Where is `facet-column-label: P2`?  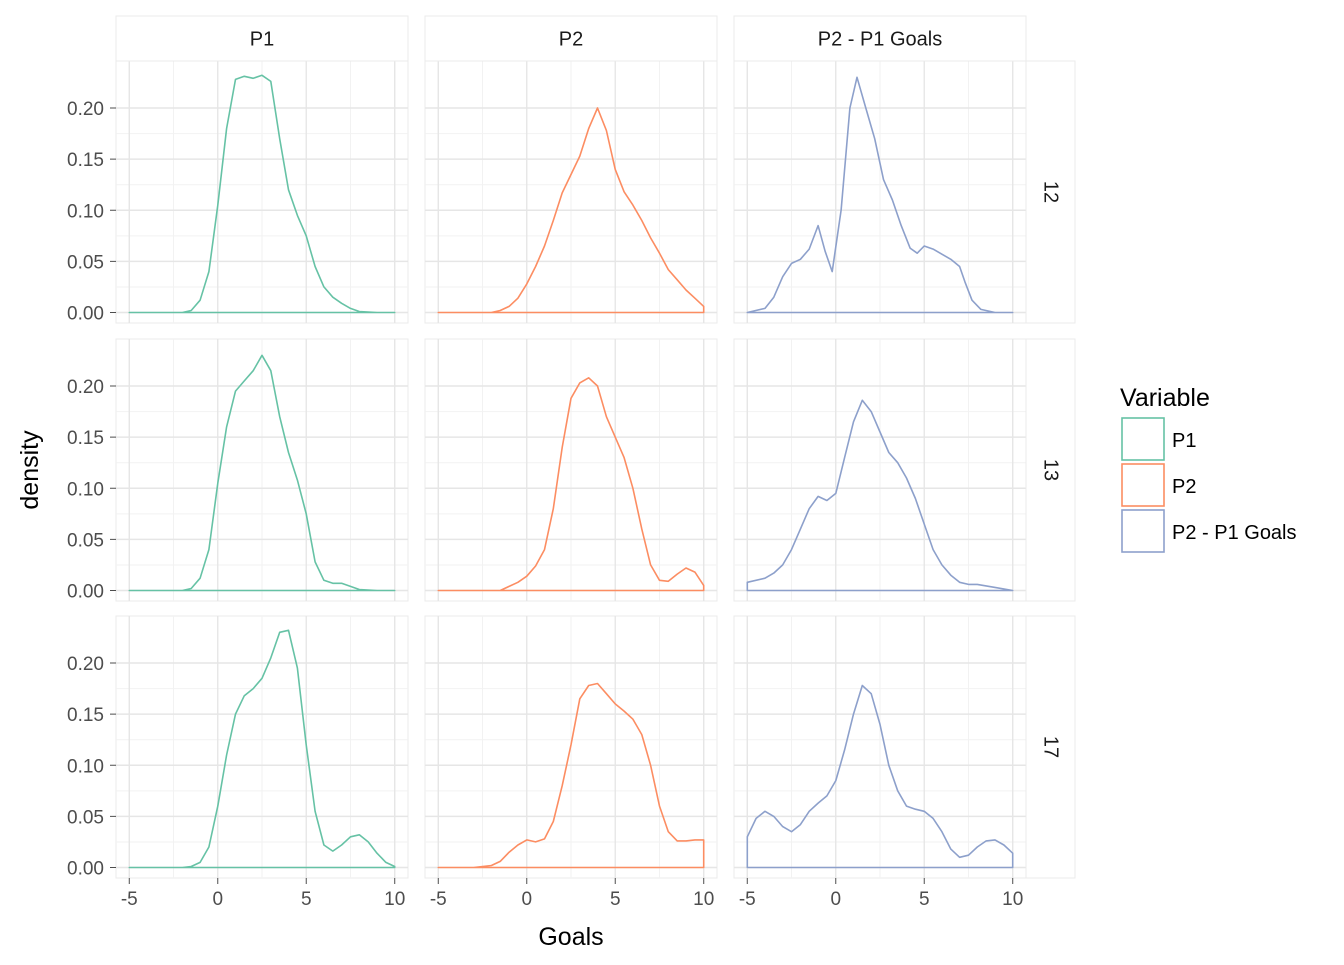 facet-column-label: P2 is located at coordinates (571, 40).